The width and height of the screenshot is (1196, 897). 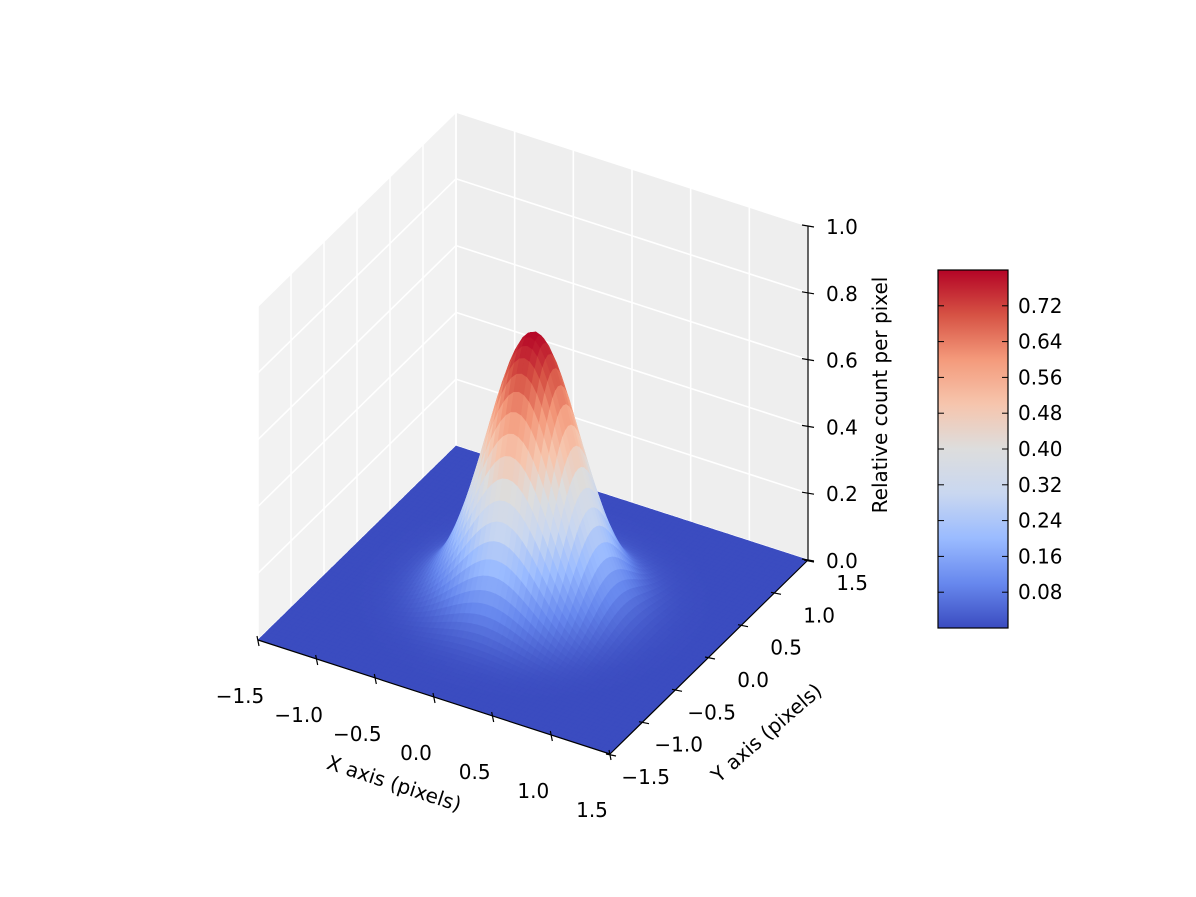 I want to click on x-tick-label: −1.0, so click(x=298, y=715).